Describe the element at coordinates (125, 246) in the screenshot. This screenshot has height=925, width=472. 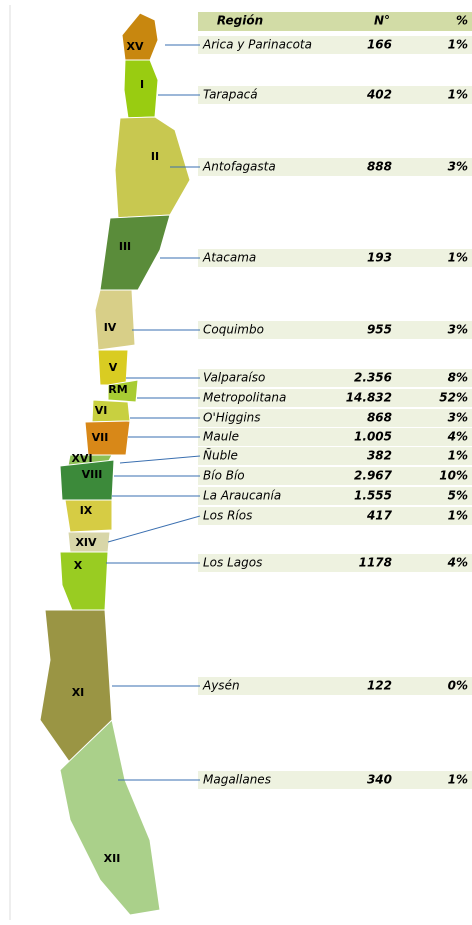
I see `region-numeral: III` at that location.